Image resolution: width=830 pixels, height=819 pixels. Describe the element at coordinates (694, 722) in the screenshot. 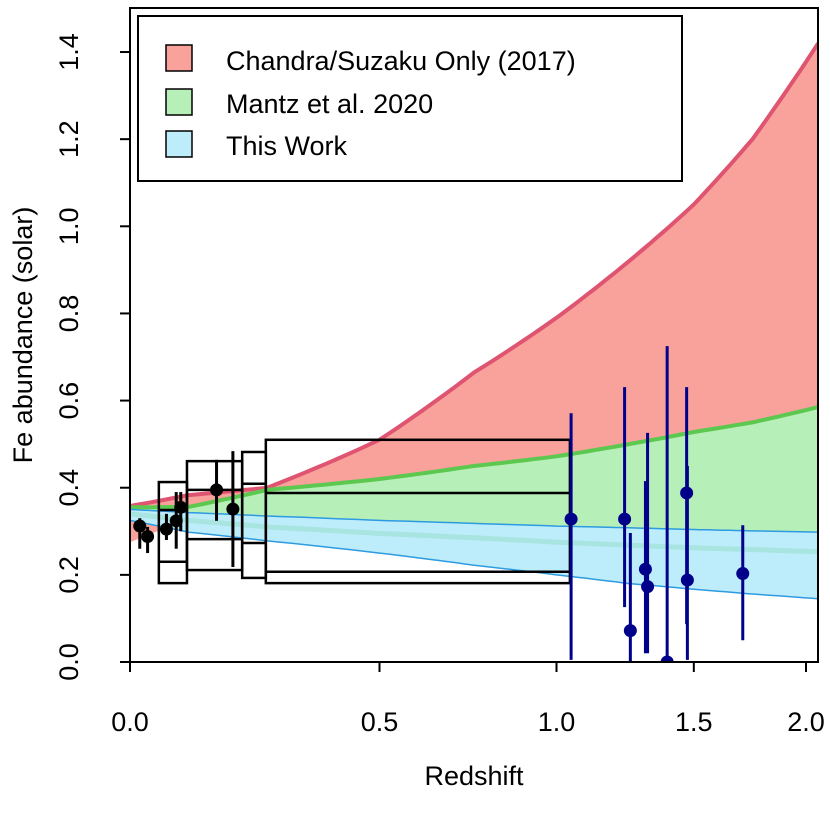

I see `x-tick-label-3: 1.5` at that location.